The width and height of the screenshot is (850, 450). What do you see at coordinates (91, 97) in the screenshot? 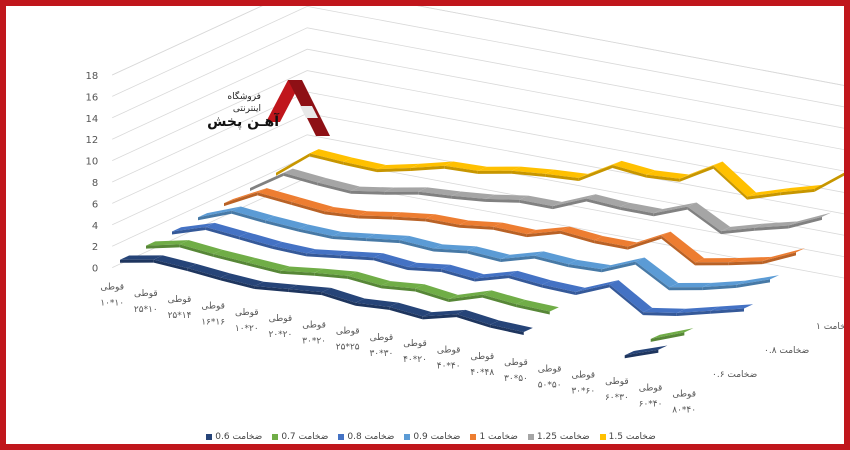
I see `y-tick-label: 16` at bounding box center [91, 97].